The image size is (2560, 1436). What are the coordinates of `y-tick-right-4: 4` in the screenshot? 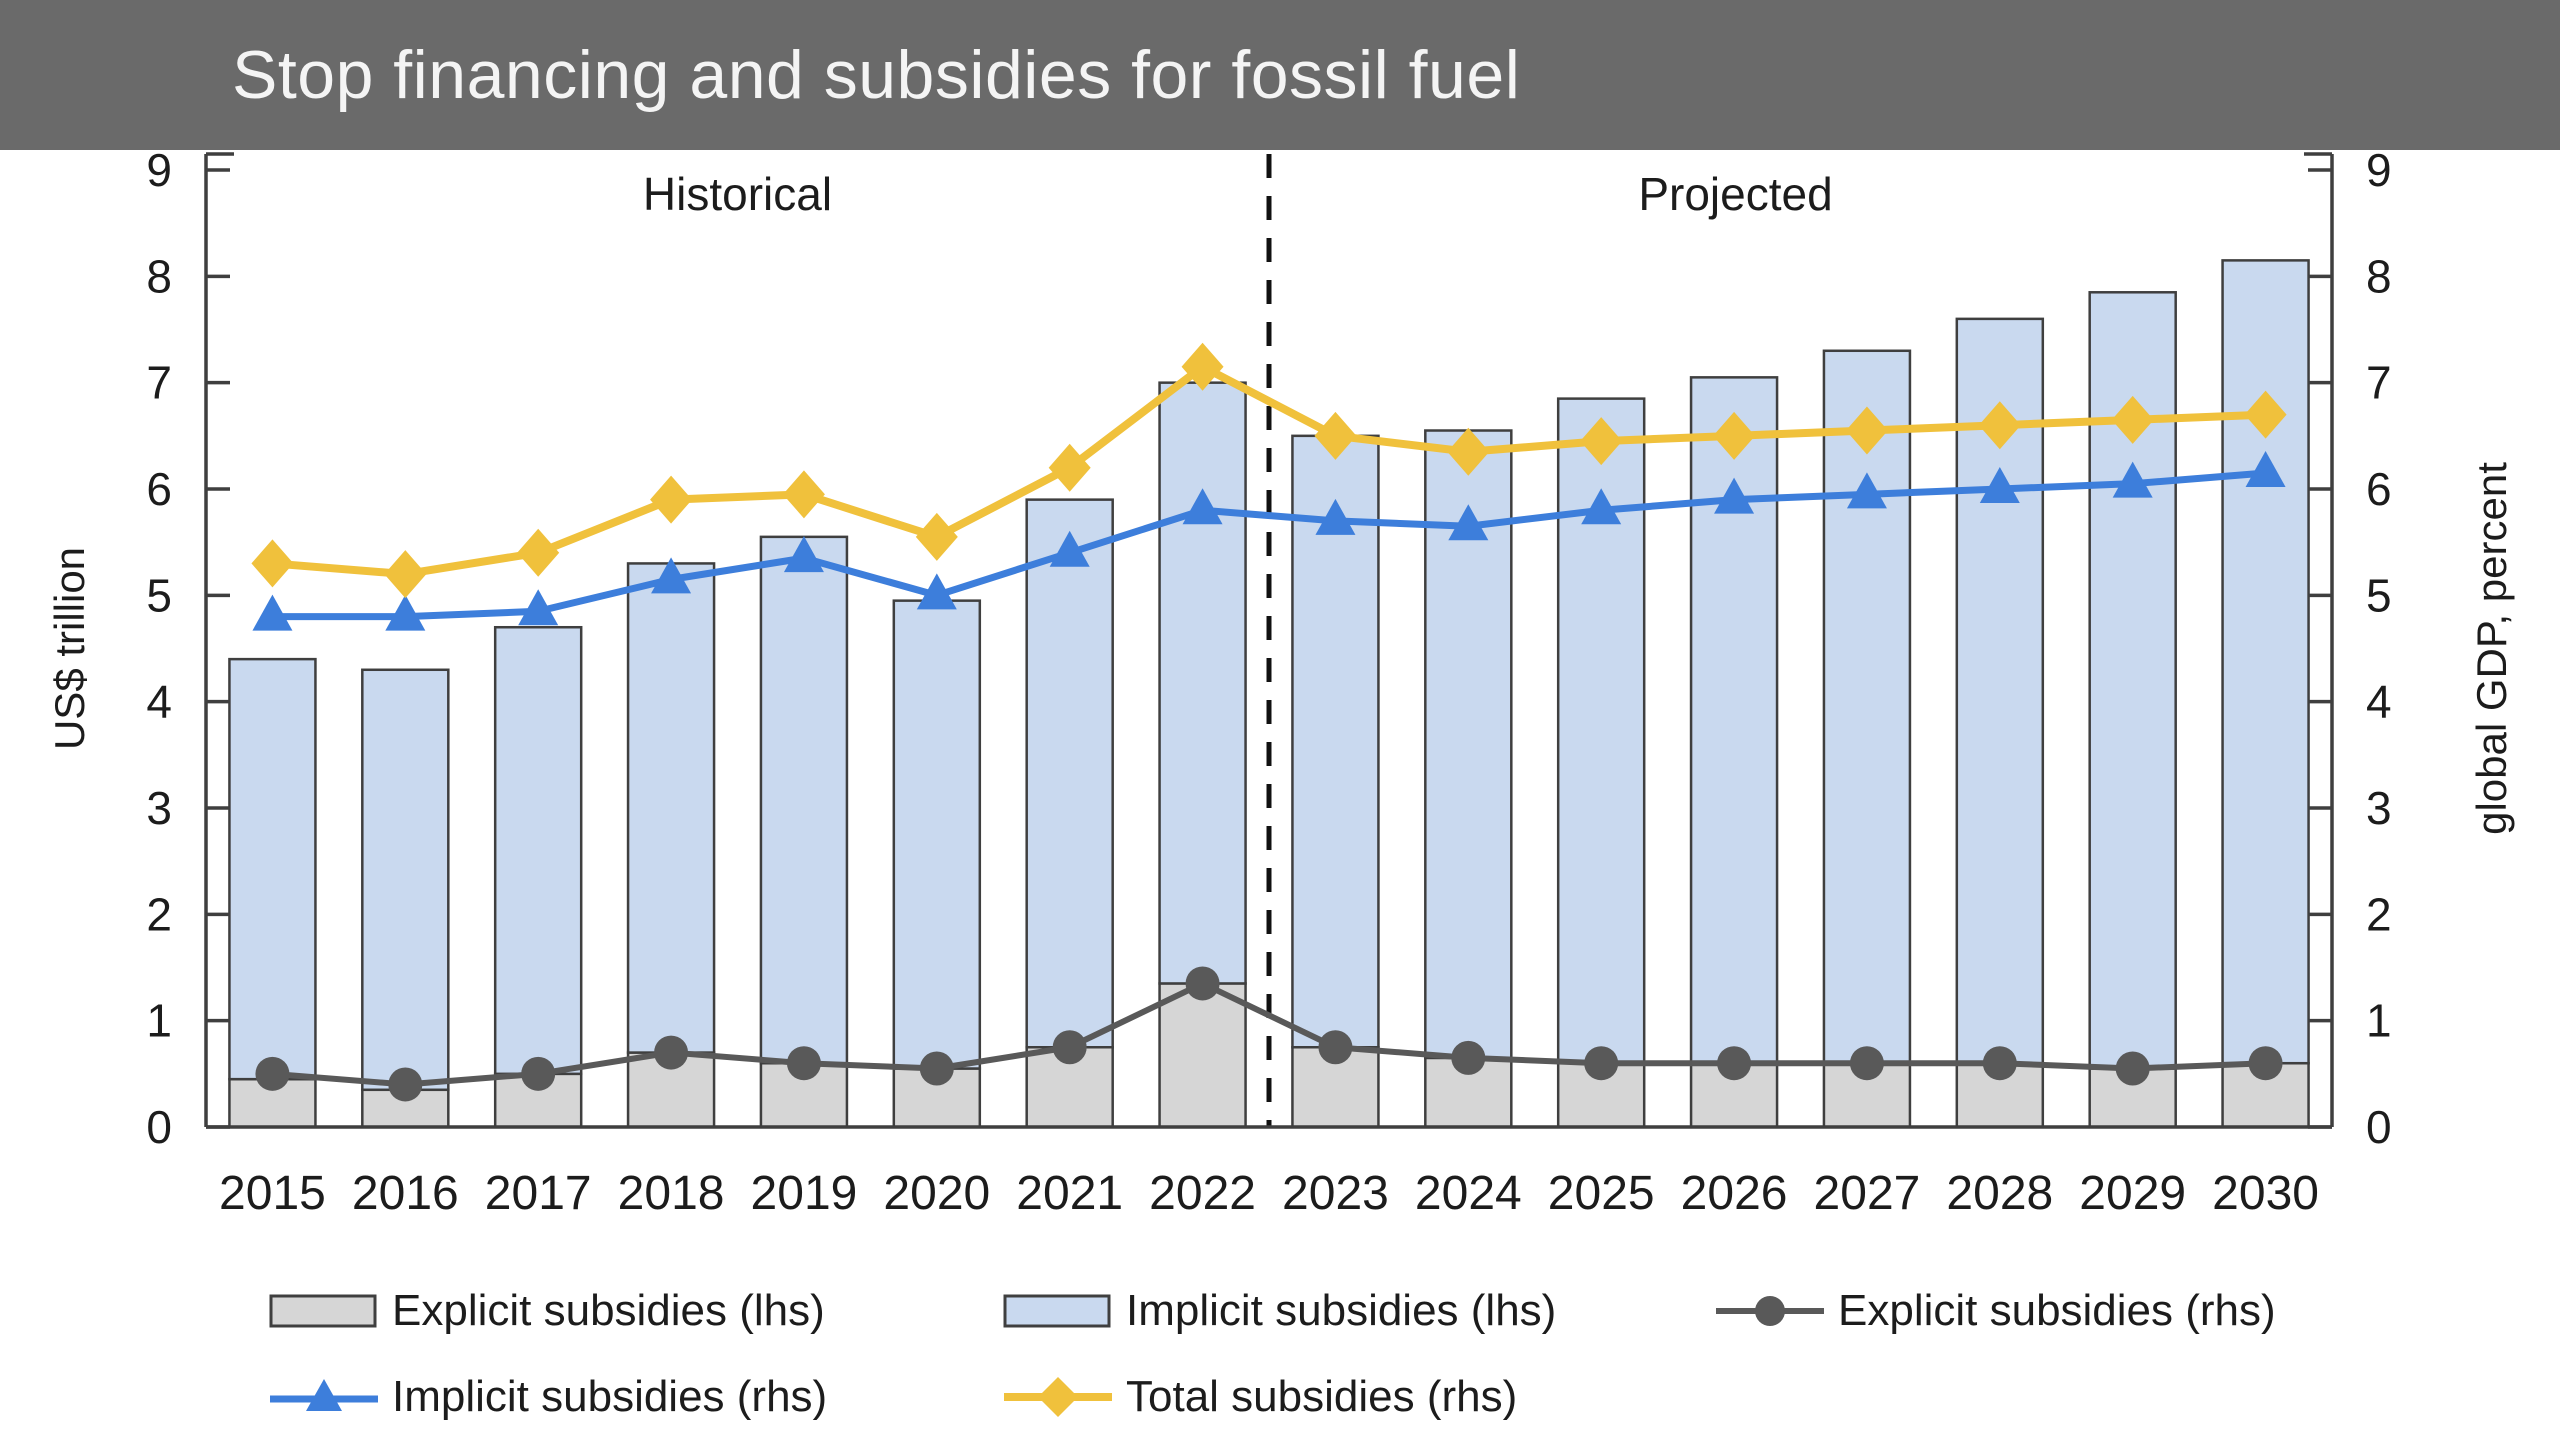 It's located at (2379, 702).